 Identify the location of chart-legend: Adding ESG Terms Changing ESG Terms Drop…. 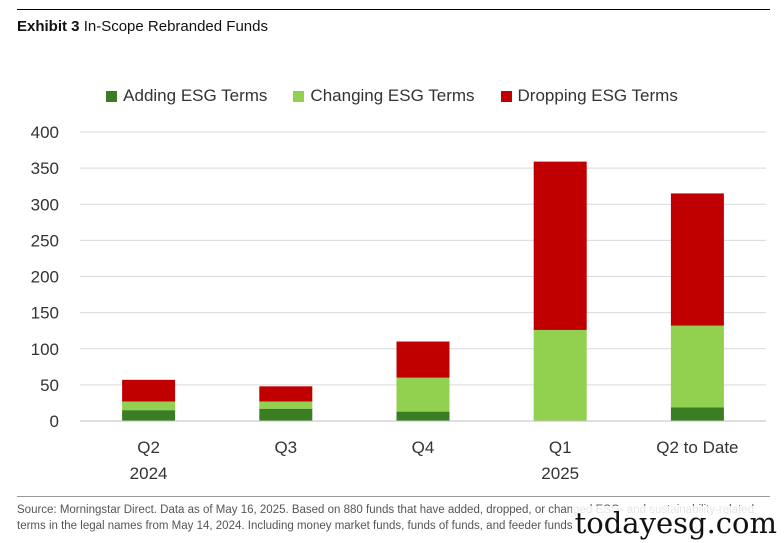
(392, 96).